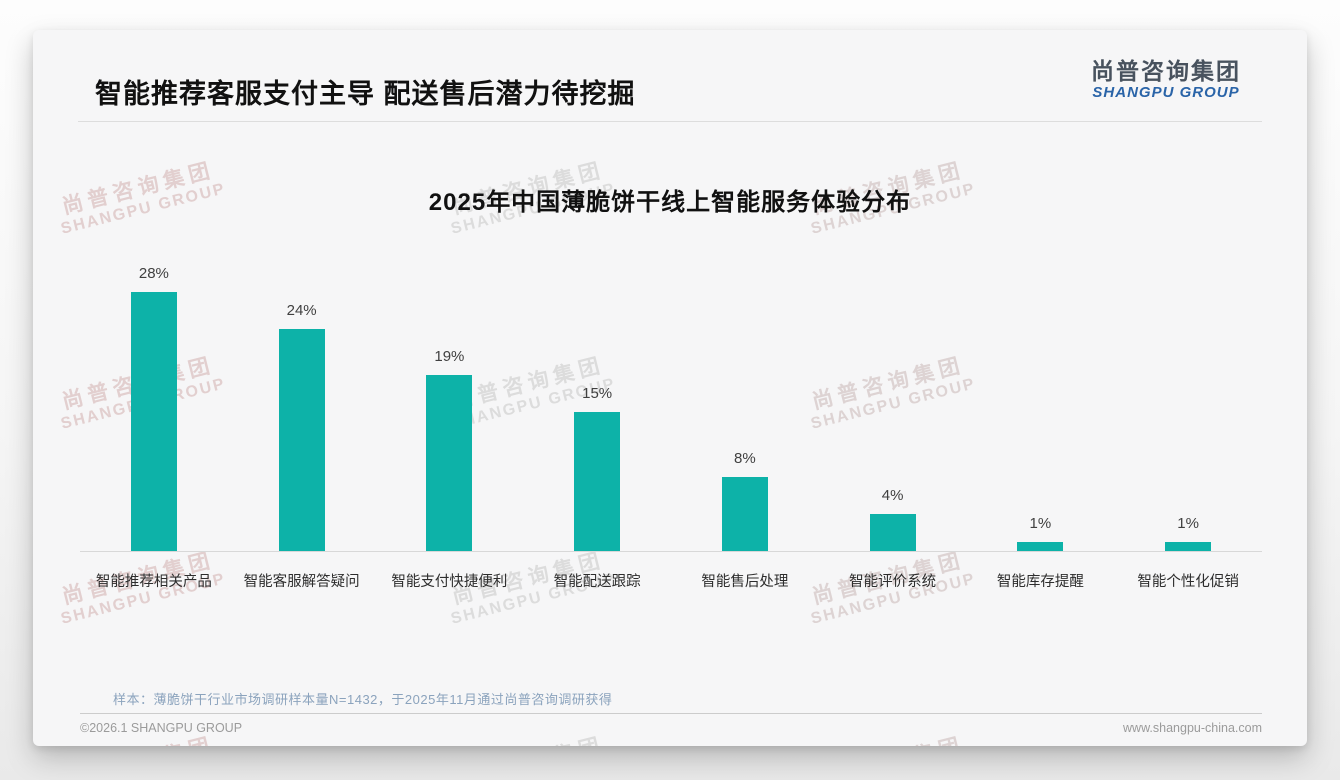 This screenshot has width=1340, height=780. What do you see at coordinates (153, 582) in the screenshot?
I see `category-label: 智能推荐相关产品` at bounding box center [153, 582].